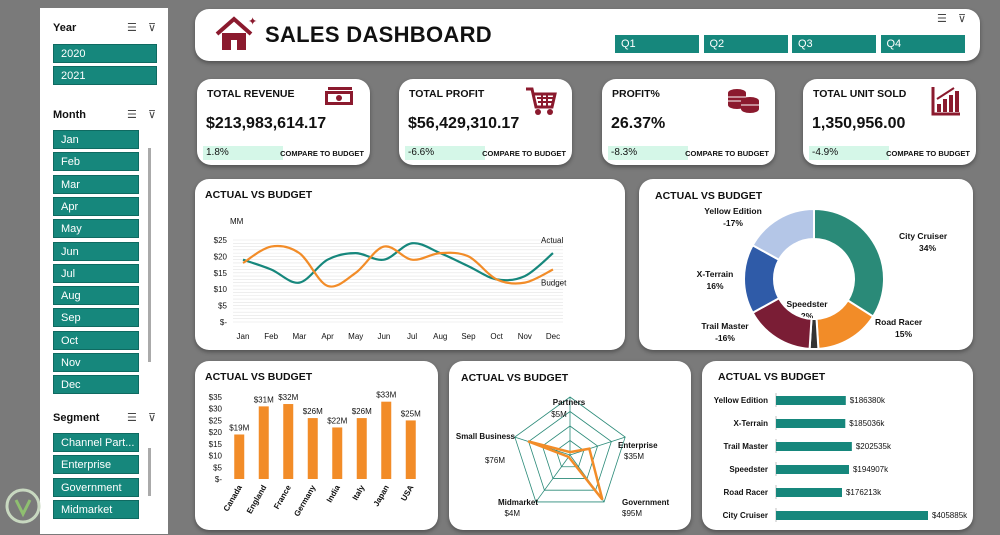 The height and width of the screenshot is (535, 1000). What do you see at coordinates (96, 184) in the screenshot?
I see `month-slicer-item: Mar` at bounding box center [96, 184].